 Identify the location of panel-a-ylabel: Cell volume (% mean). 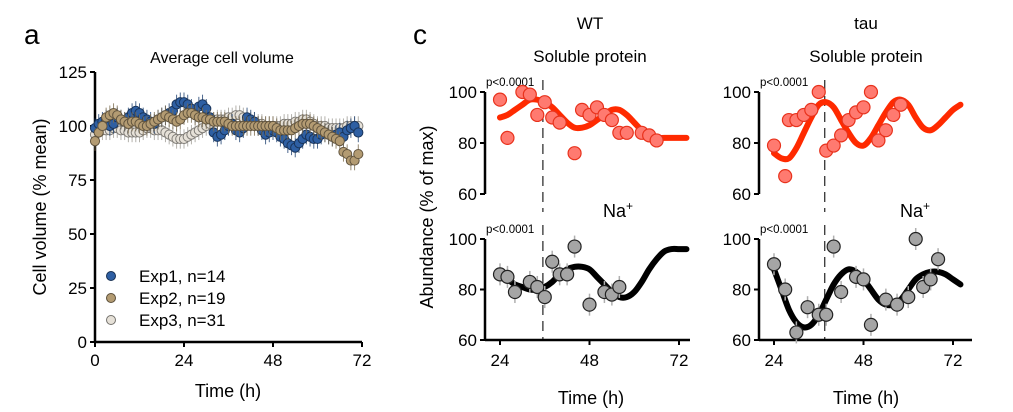
(40, 206).